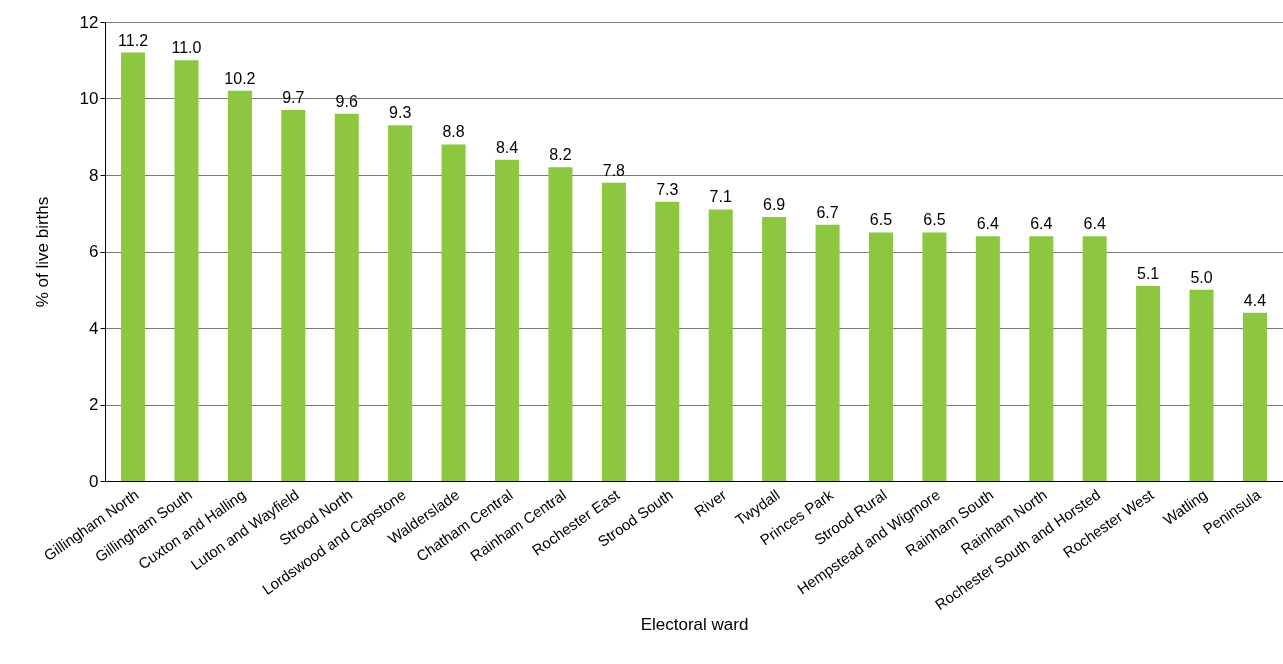 The image size is (1283, 664). Describe the element at coordinates (186, 48) in the screenshot. I see `data-label: 11.0` at that location.